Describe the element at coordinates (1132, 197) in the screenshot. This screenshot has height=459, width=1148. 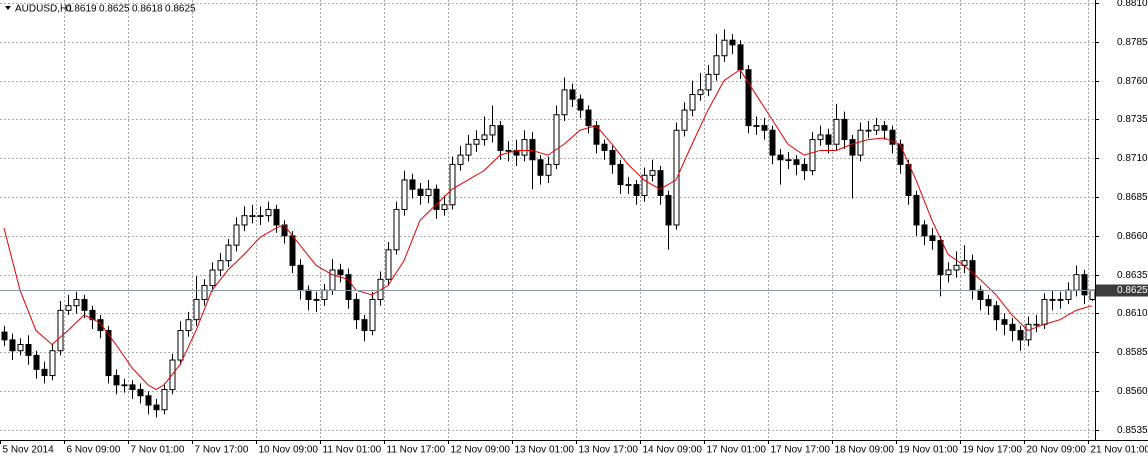
I see `y-tick-label: 0.8685` at that location.